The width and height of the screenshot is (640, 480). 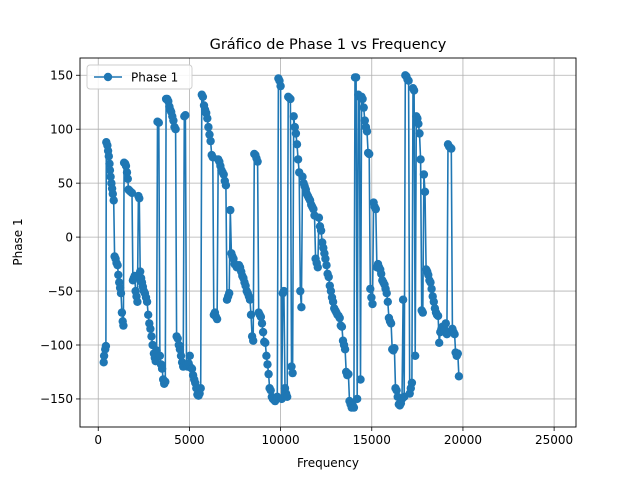 What do you see at coordinates (154, 78) in the screenshot?
I see `legend-entry-phase-1: Phase 1` at bounding box center [154, 78].